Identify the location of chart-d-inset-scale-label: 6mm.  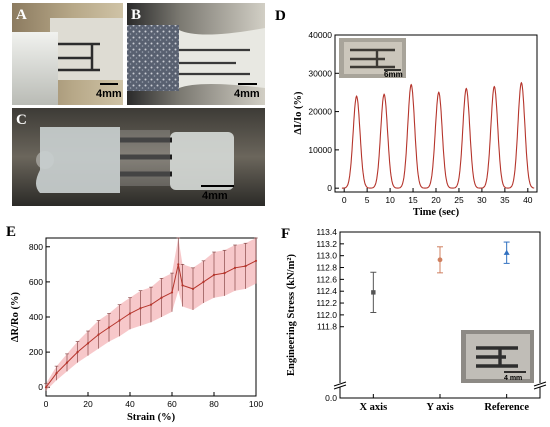
(393, 74).